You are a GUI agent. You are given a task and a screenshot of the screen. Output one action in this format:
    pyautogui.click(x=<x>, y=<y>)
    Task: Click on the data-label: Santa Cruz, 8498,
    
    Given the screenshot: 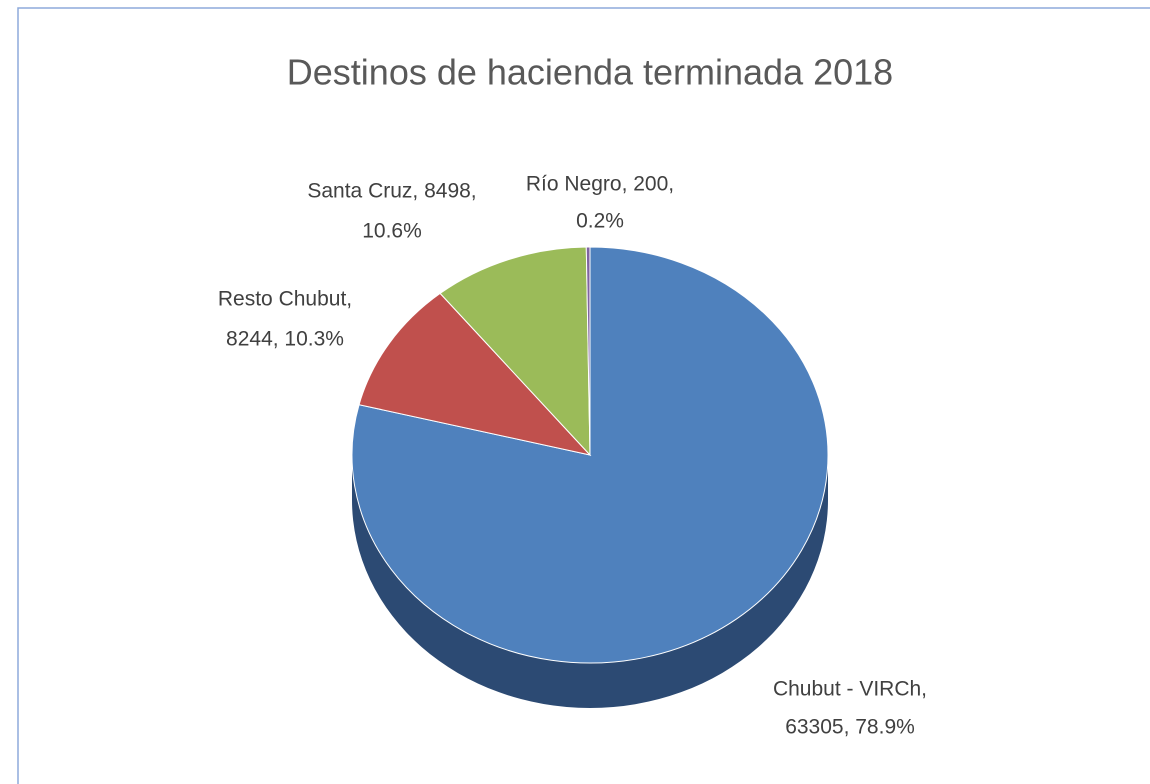 What is the action you would take?
    pyautogui.click(x=391, y=191)
    